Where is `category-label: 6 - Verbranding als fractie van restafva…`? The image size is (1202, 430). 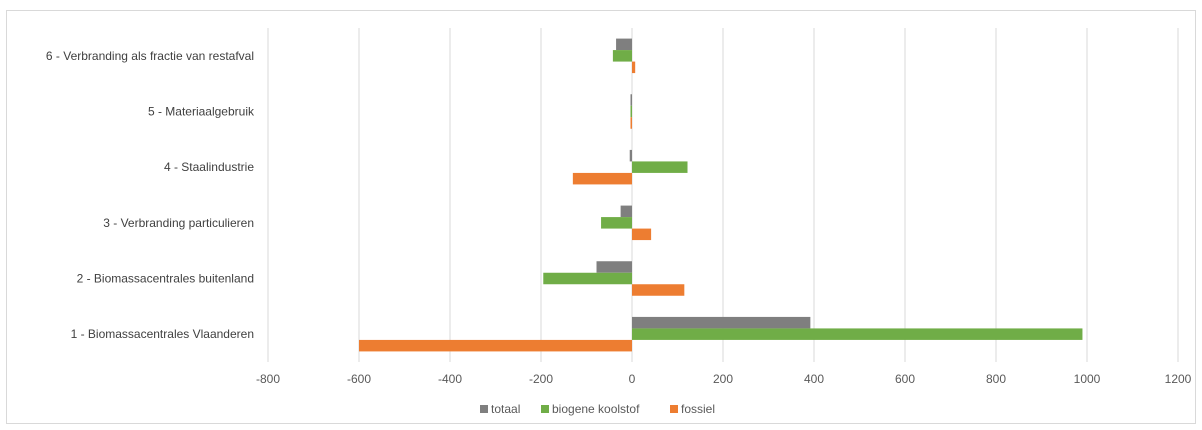
category-label: 6 - Verbranding als fractie van restafva… is located at coordinates (150, 56).